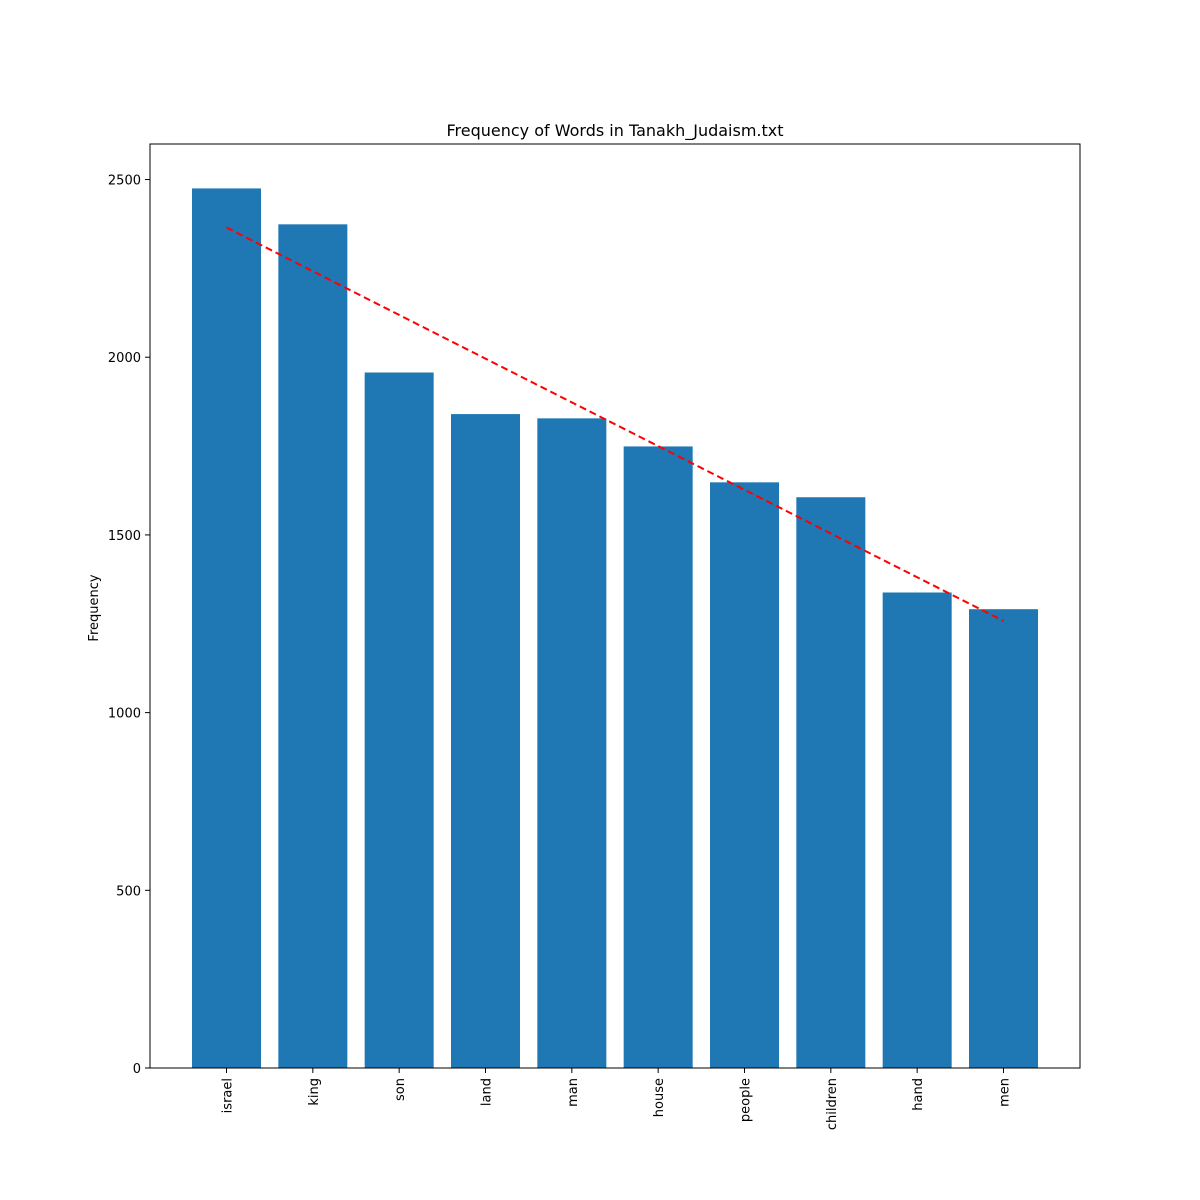 The width and height of the screenshot is (1200, 1200). Describe the element at coordinates (832, 1104) in the screenshot. I see `x-tick-label-children: children` at that location.